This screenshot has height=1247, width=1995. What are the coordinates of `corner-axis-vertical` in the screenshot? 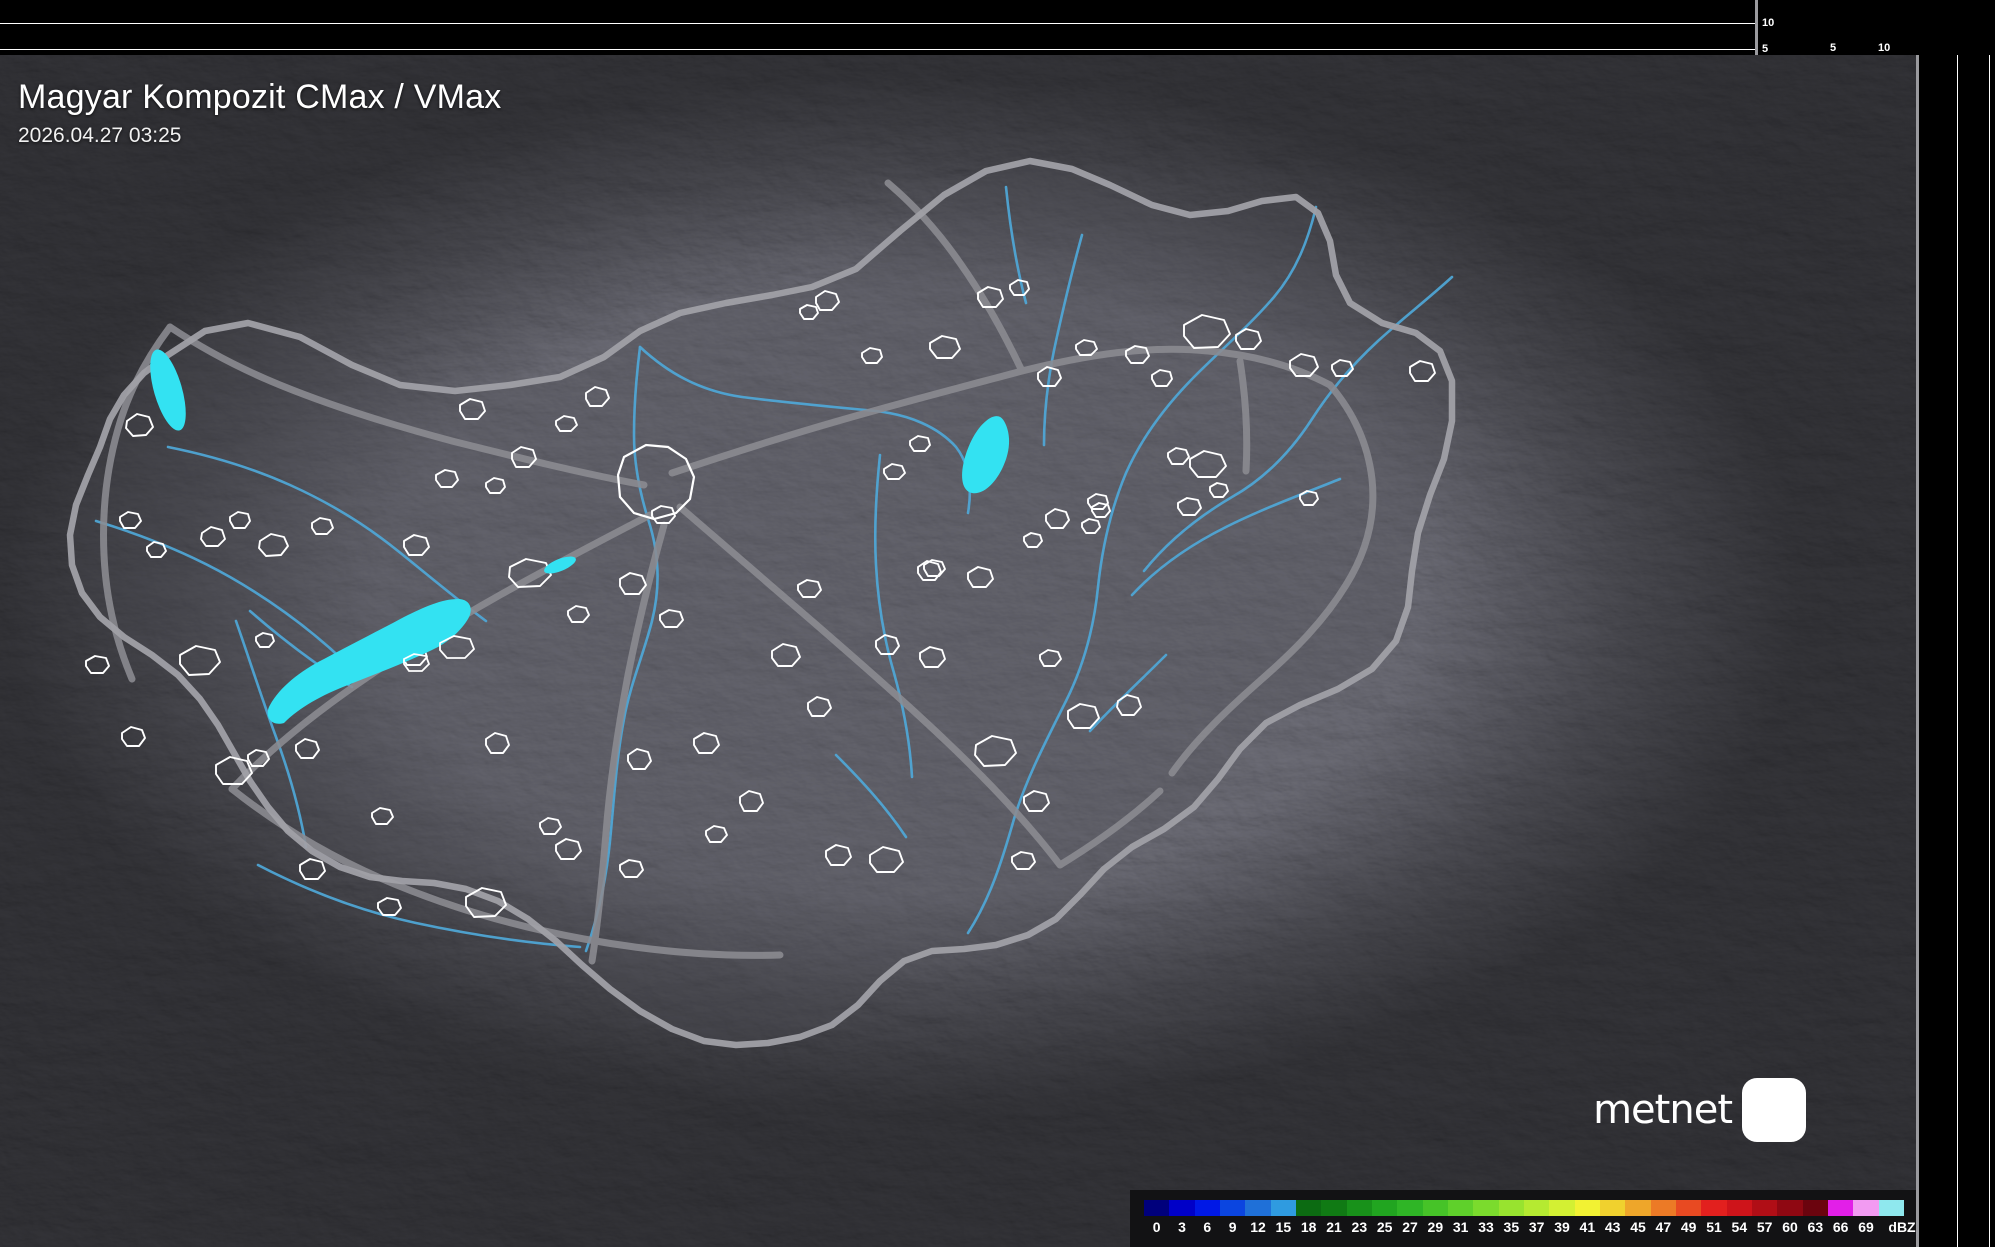 It's located at (1756, 27).